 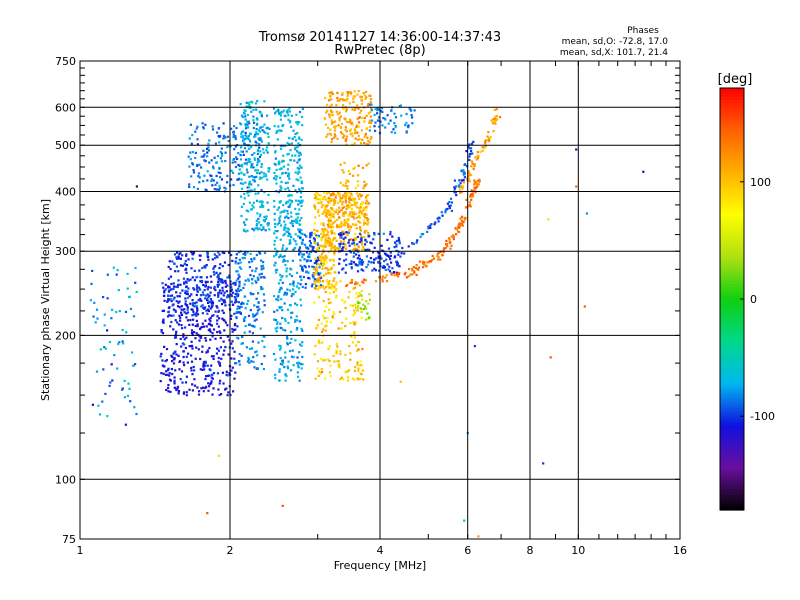 I want to click on y-tick-label: 200, so click(x=65, y=335).